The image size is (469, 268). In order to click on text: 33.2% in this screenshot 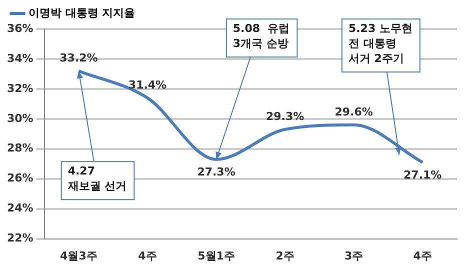, I will do `click(79, 57)`.